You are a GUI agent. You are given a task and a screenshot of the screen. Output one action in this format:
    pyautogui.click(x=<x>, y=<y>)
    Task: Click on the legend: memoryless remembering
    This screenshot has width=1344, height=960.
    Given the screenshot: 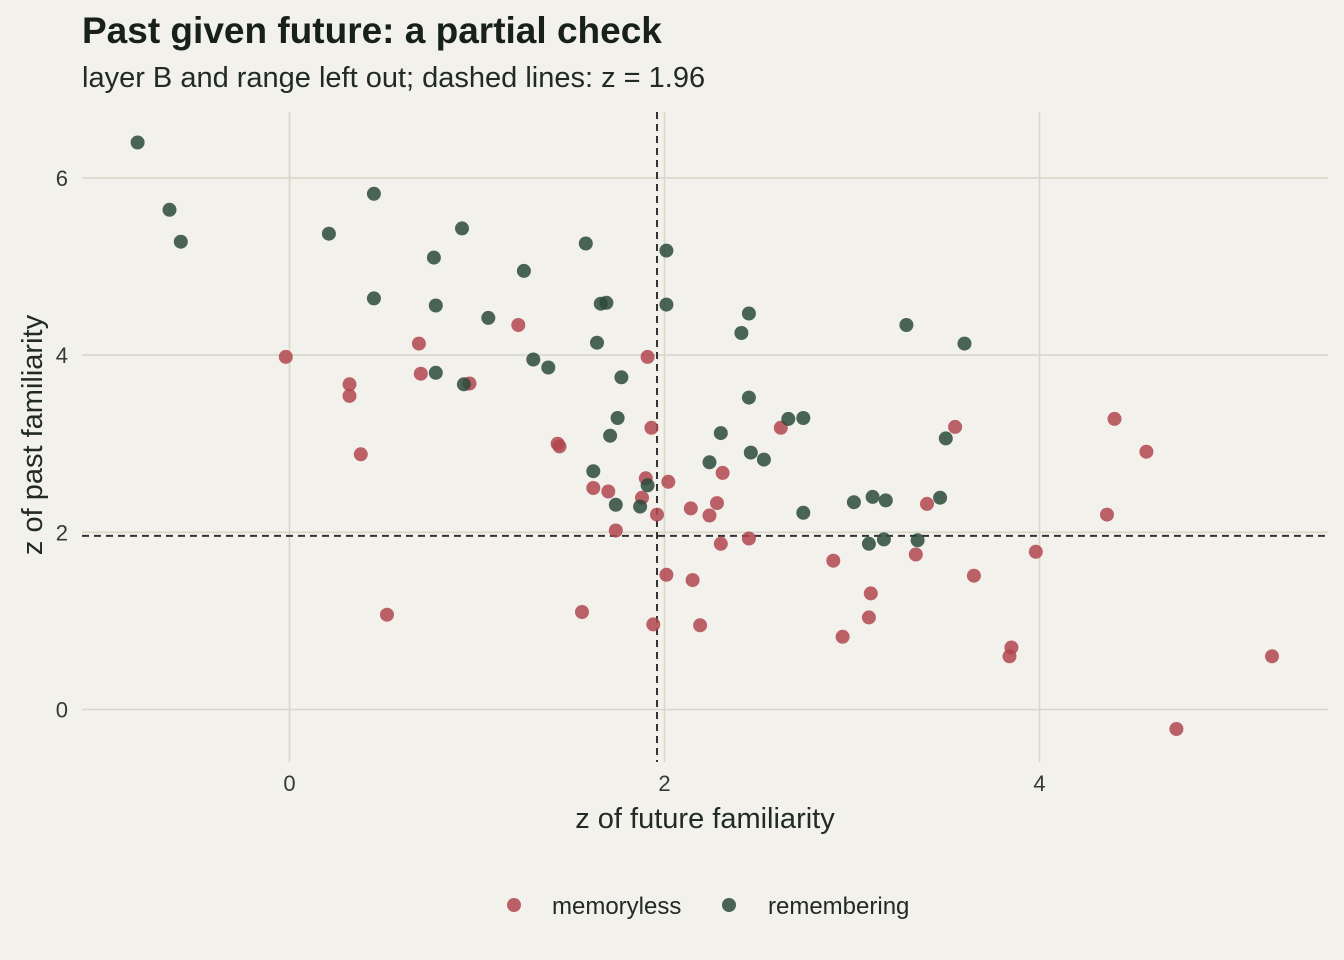 What is the action you would take?
    pyautogui.click(x=708, y=906)
    